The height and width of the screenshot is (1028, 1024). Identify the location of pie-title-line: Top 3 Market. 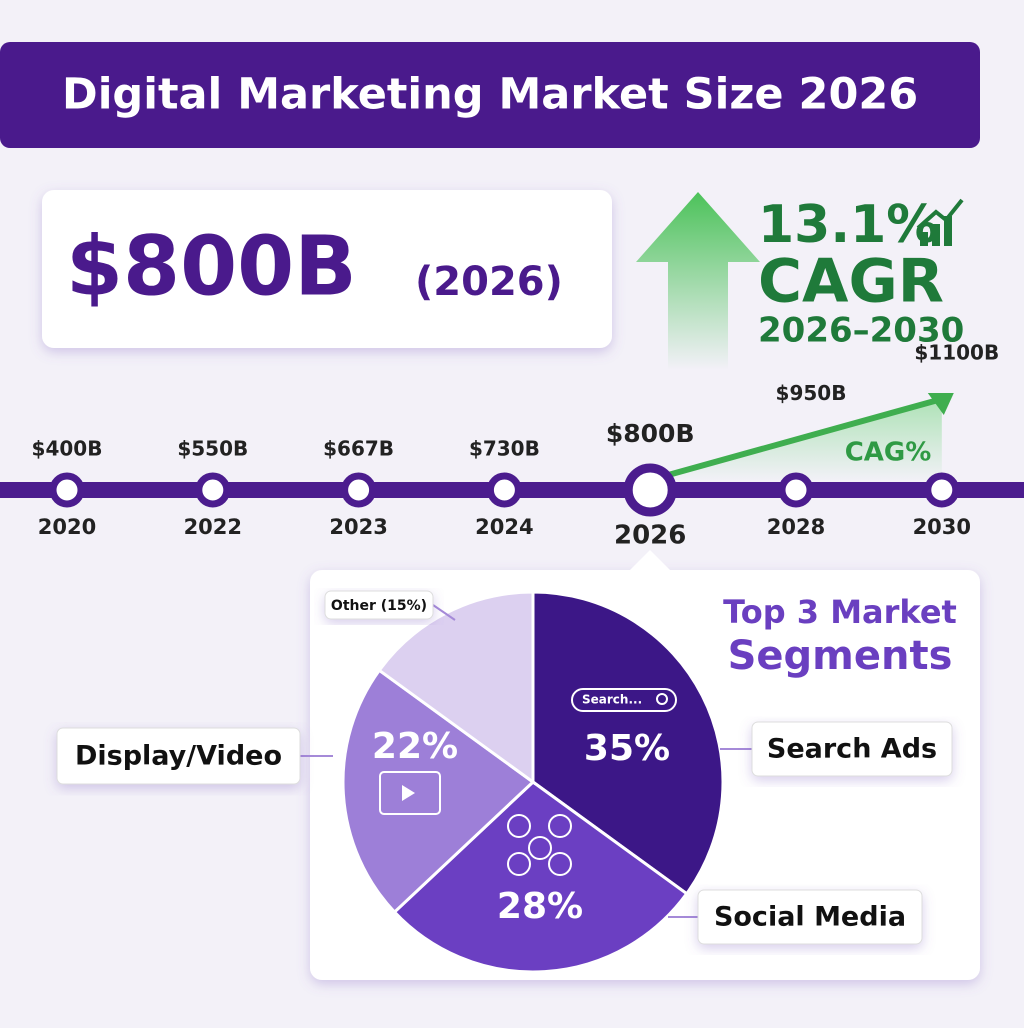
(840, 612).